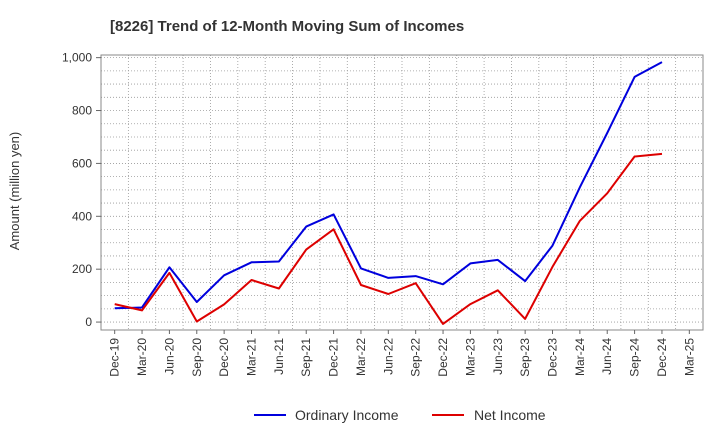 This screenshot has height=440, width=720. Describe the element at coordinates (510, 415) in the screenshot. I see `legend-label-net-income: Net Income` at that location.